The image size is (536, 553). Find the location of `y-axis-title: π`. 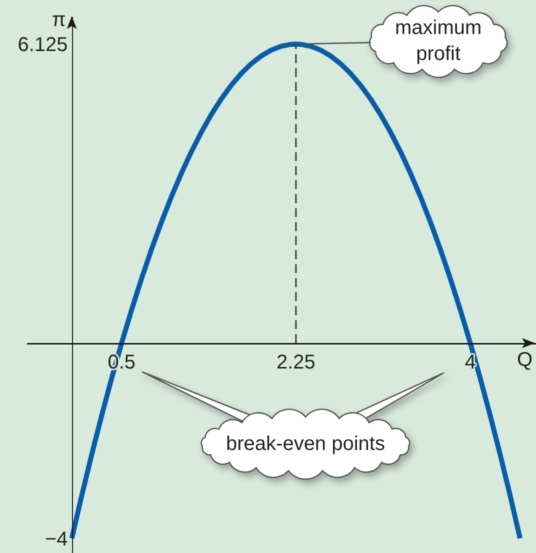

y-axis-title: π is located at coordinates (59, 20).